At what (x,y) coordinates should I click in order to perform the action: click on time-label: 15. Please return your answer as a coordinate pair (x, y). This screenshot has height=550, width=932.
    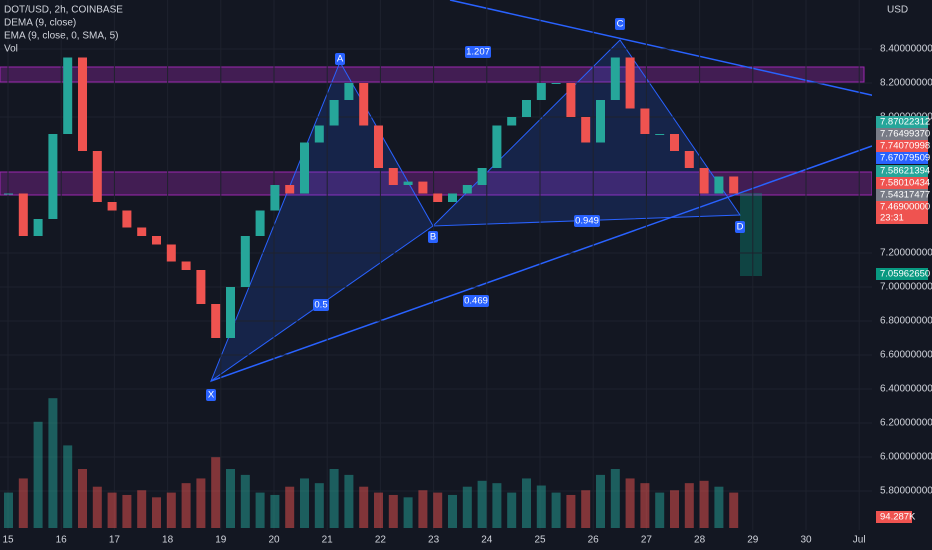
    Looking at the image, I should click on (8, 540).